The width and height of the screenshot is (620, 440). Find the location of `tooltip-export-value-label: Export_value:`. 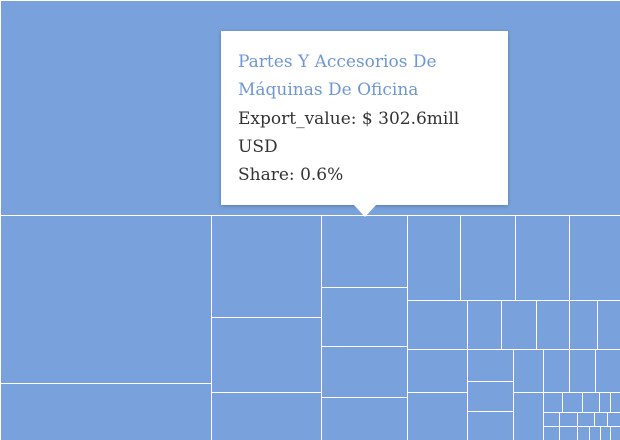

tooltip-export-value-label: Export_value: is located at coordinates (297, 119).